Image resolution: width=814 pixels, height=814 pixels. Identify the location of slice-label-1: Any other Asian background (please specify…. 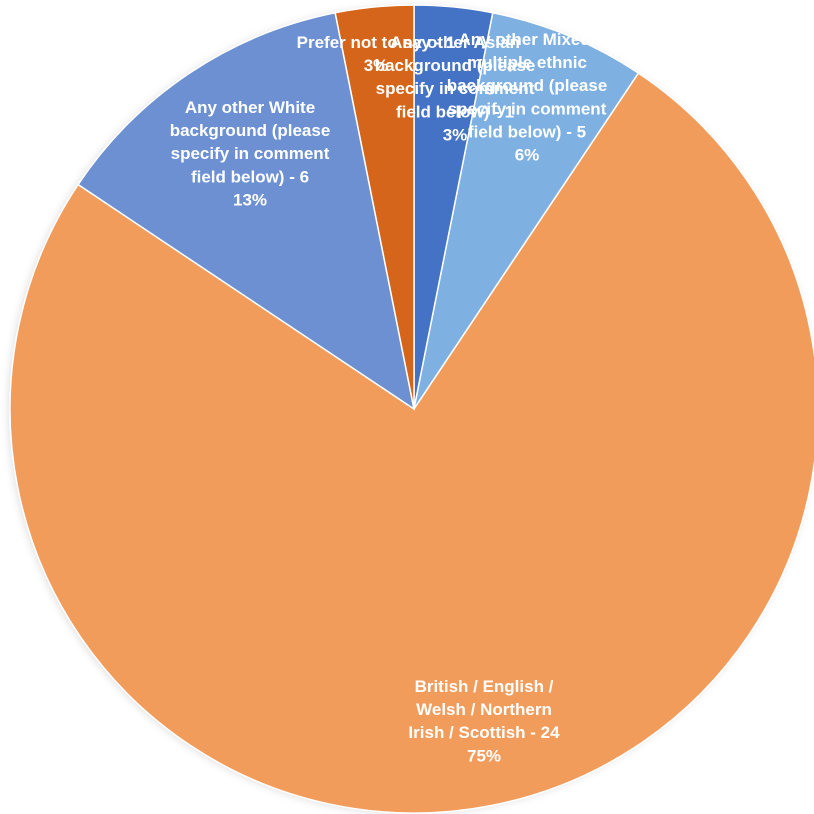
(455, 88).